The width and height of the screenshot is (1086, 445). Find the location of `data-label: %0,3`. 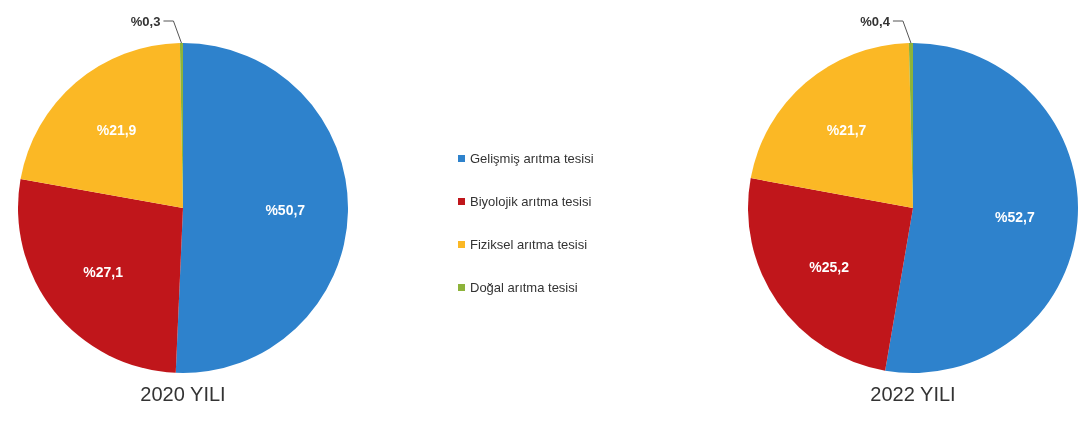

data-label: %0,3 is located at coordinates (145, 21).